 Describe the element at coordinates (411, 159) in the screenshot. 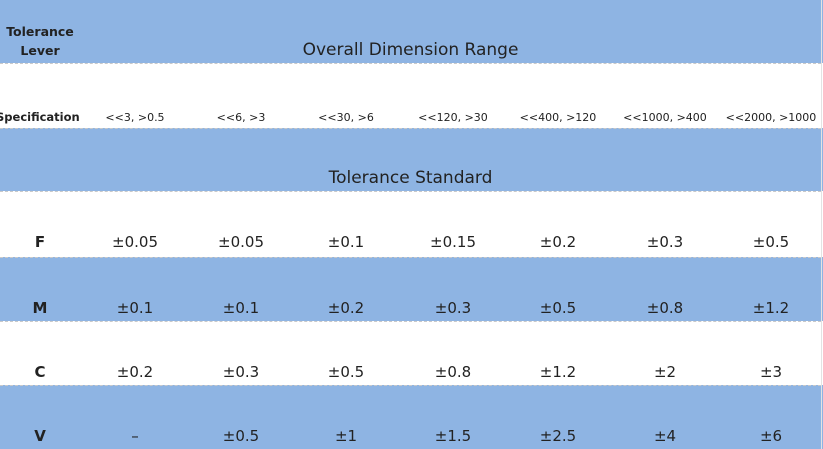

I see `standard-title-row: Tolerance Standard` at that location.